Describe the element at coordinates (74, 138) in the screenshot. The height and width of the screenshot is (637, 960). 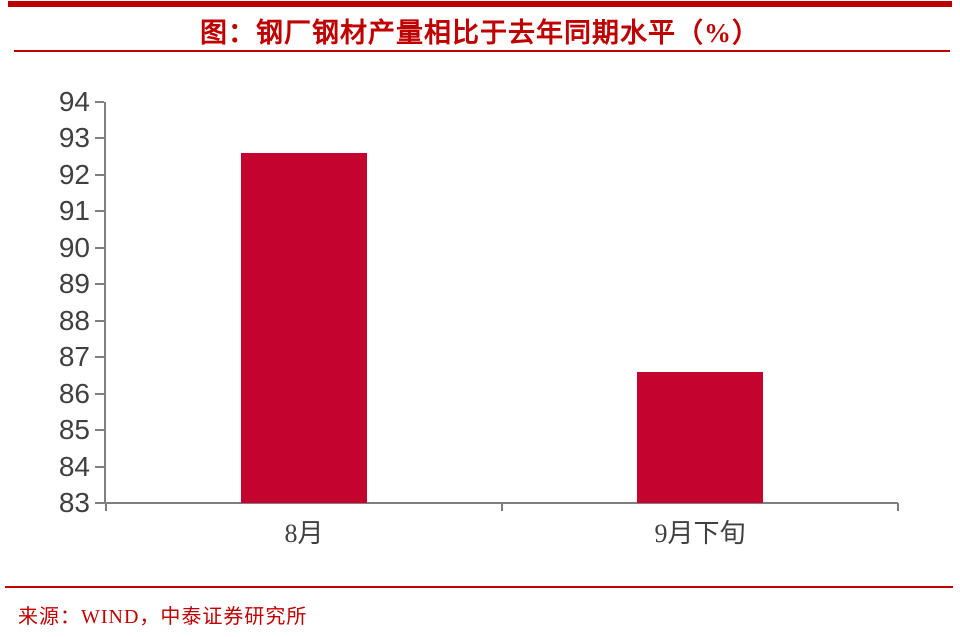
I see `y-axis-tick-label: 93` at that location.